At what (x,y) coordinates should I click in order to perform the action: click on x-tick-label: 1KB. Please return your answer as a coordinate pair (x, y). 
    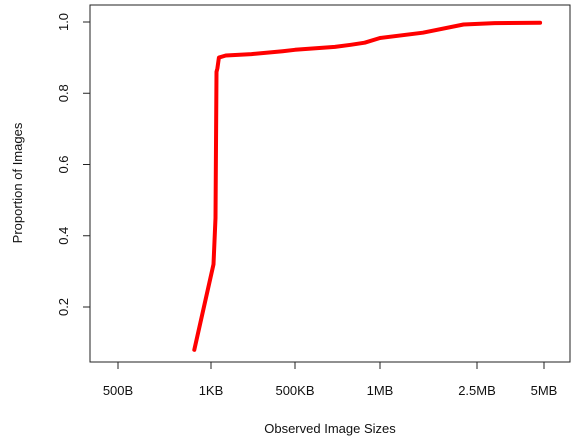
    Looking at the image, I should click on (211, 390).